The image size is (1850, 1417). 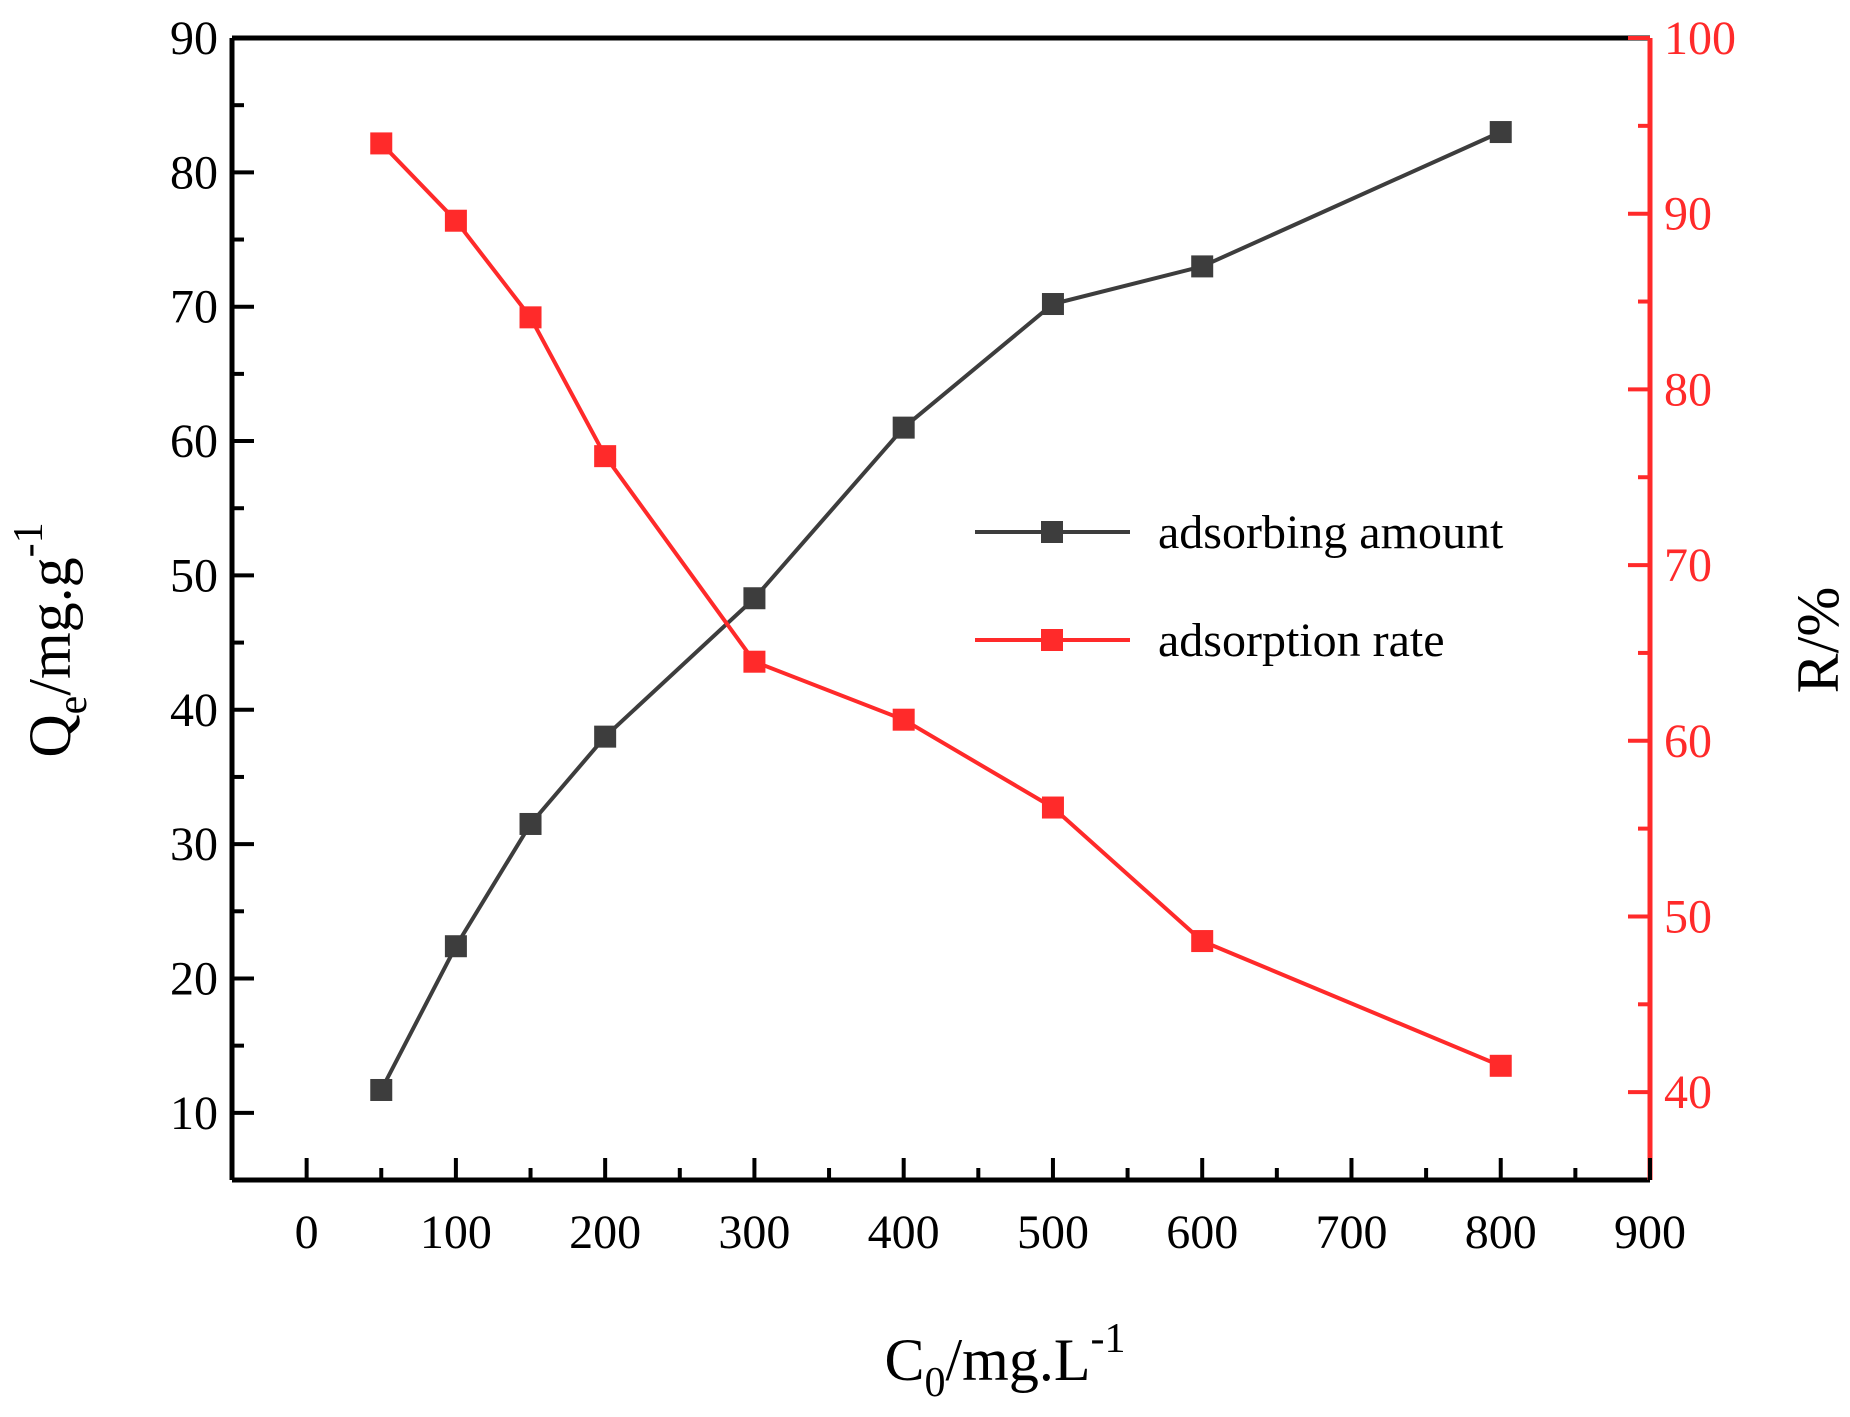 I want to click on left-y-axis-ticks: 10 20 30 40 50 60 70 80 90, so click(x=212, y=576).